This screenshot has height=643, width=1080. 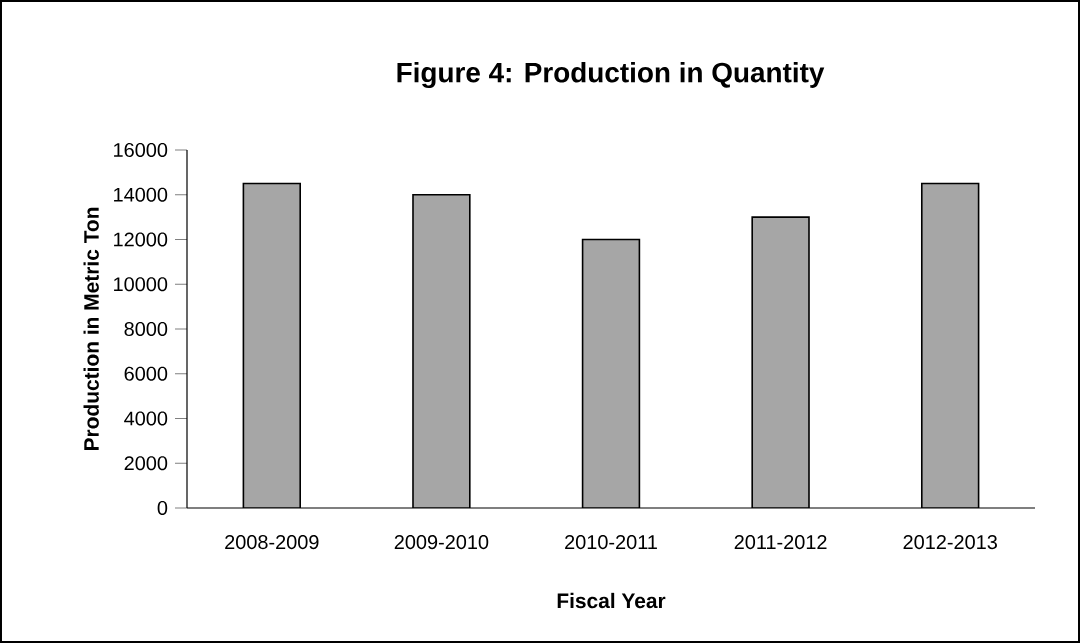 I want to click on y-tick-label: 16000, so click(x=141, y=150).